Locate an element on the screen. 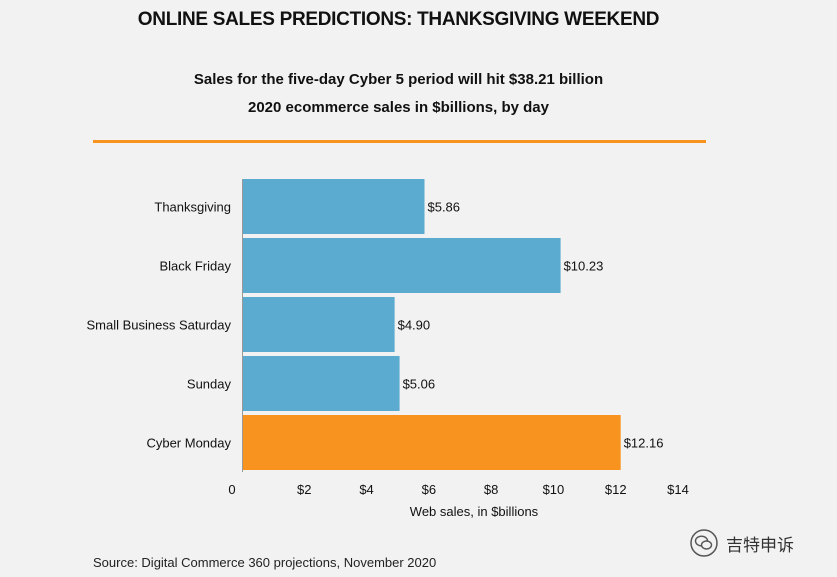 This screenshot has height=577, width=837. watermark-text: 吉特申诉 is located at coordinates (760, 545).